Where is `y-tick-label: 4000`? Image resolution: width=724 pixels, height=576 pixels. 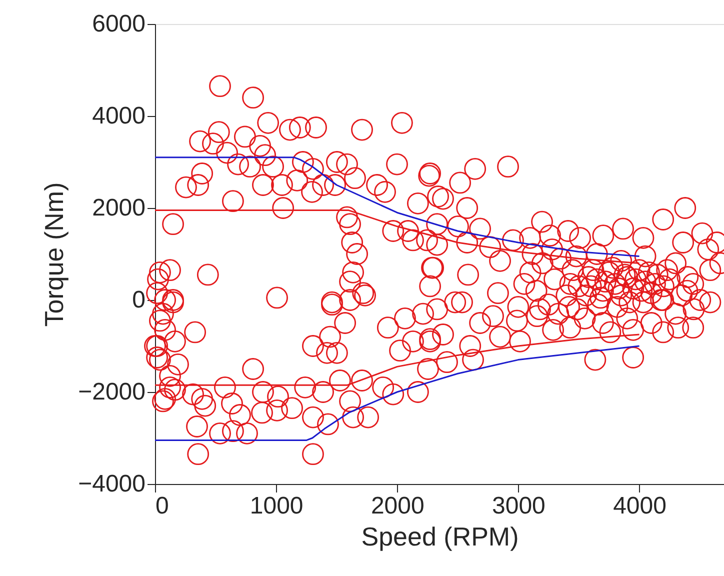 y-tick-label: 4000 is located at coordinates (119, 116).